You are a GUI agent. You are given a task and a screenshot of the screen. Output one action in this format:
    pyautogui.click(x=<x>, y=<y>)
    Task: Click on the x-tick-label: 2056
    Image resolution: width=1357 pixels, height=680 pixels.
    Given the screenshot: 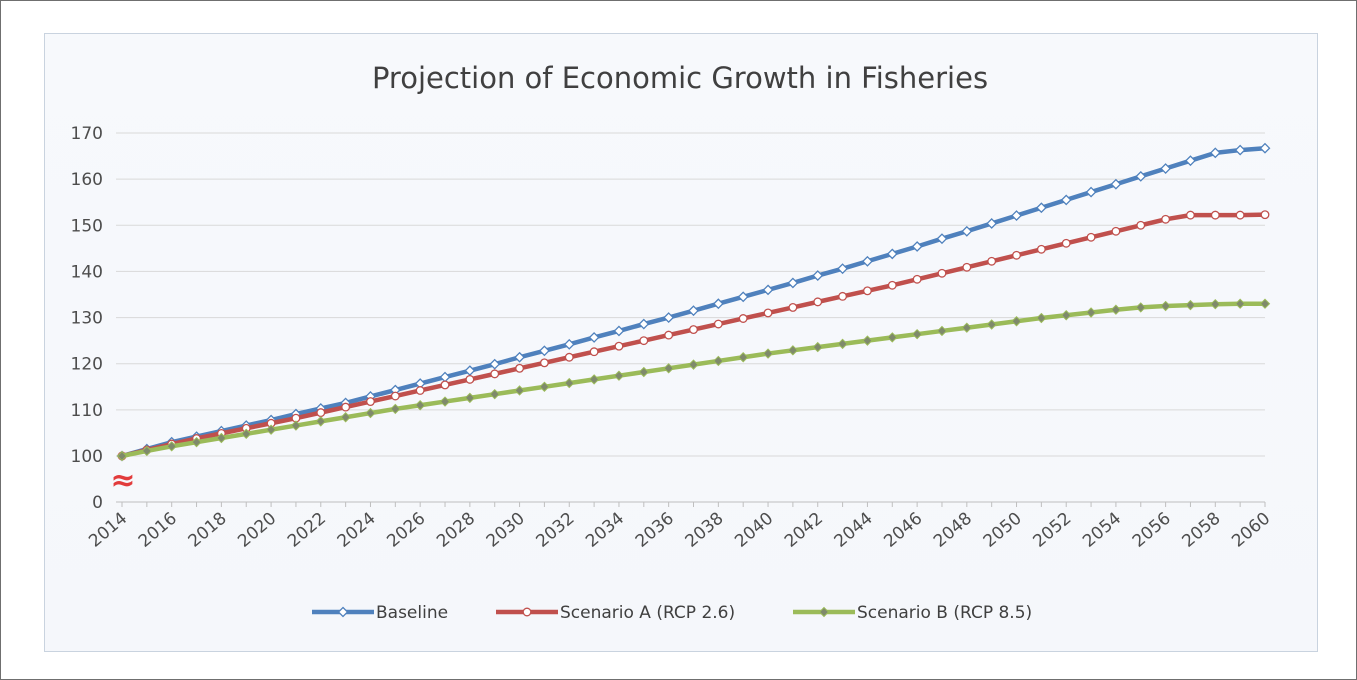 What is the action you would take?
    pyautogui.click(x=1152, y=530)
    